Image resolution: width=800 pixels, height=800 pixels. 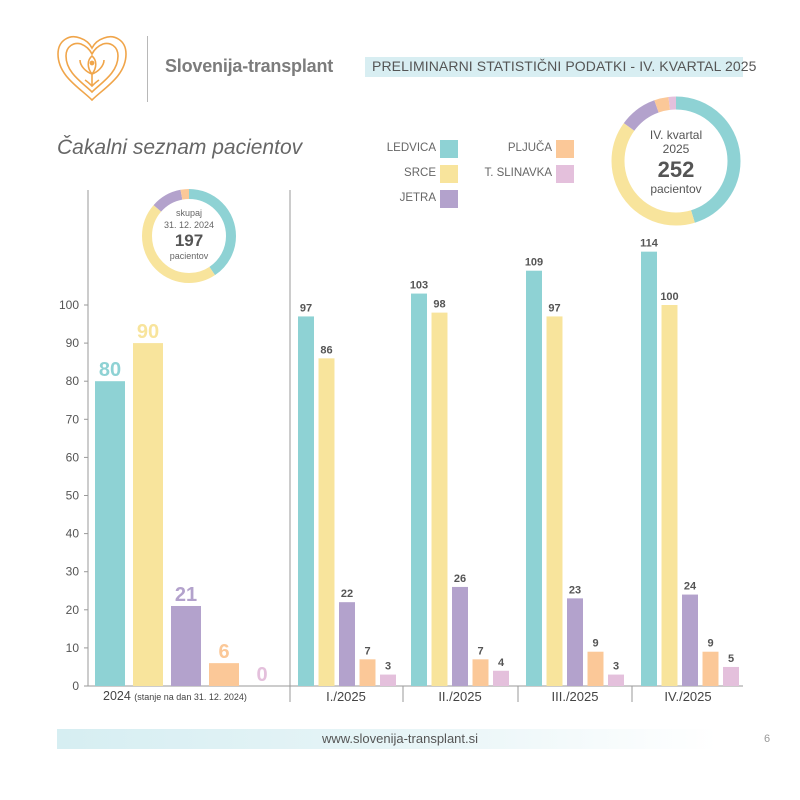 What do you see at coordinates (69, 305) in the screenshot?
I see `y-tick-label: 100` at bounding box center [69, 305].